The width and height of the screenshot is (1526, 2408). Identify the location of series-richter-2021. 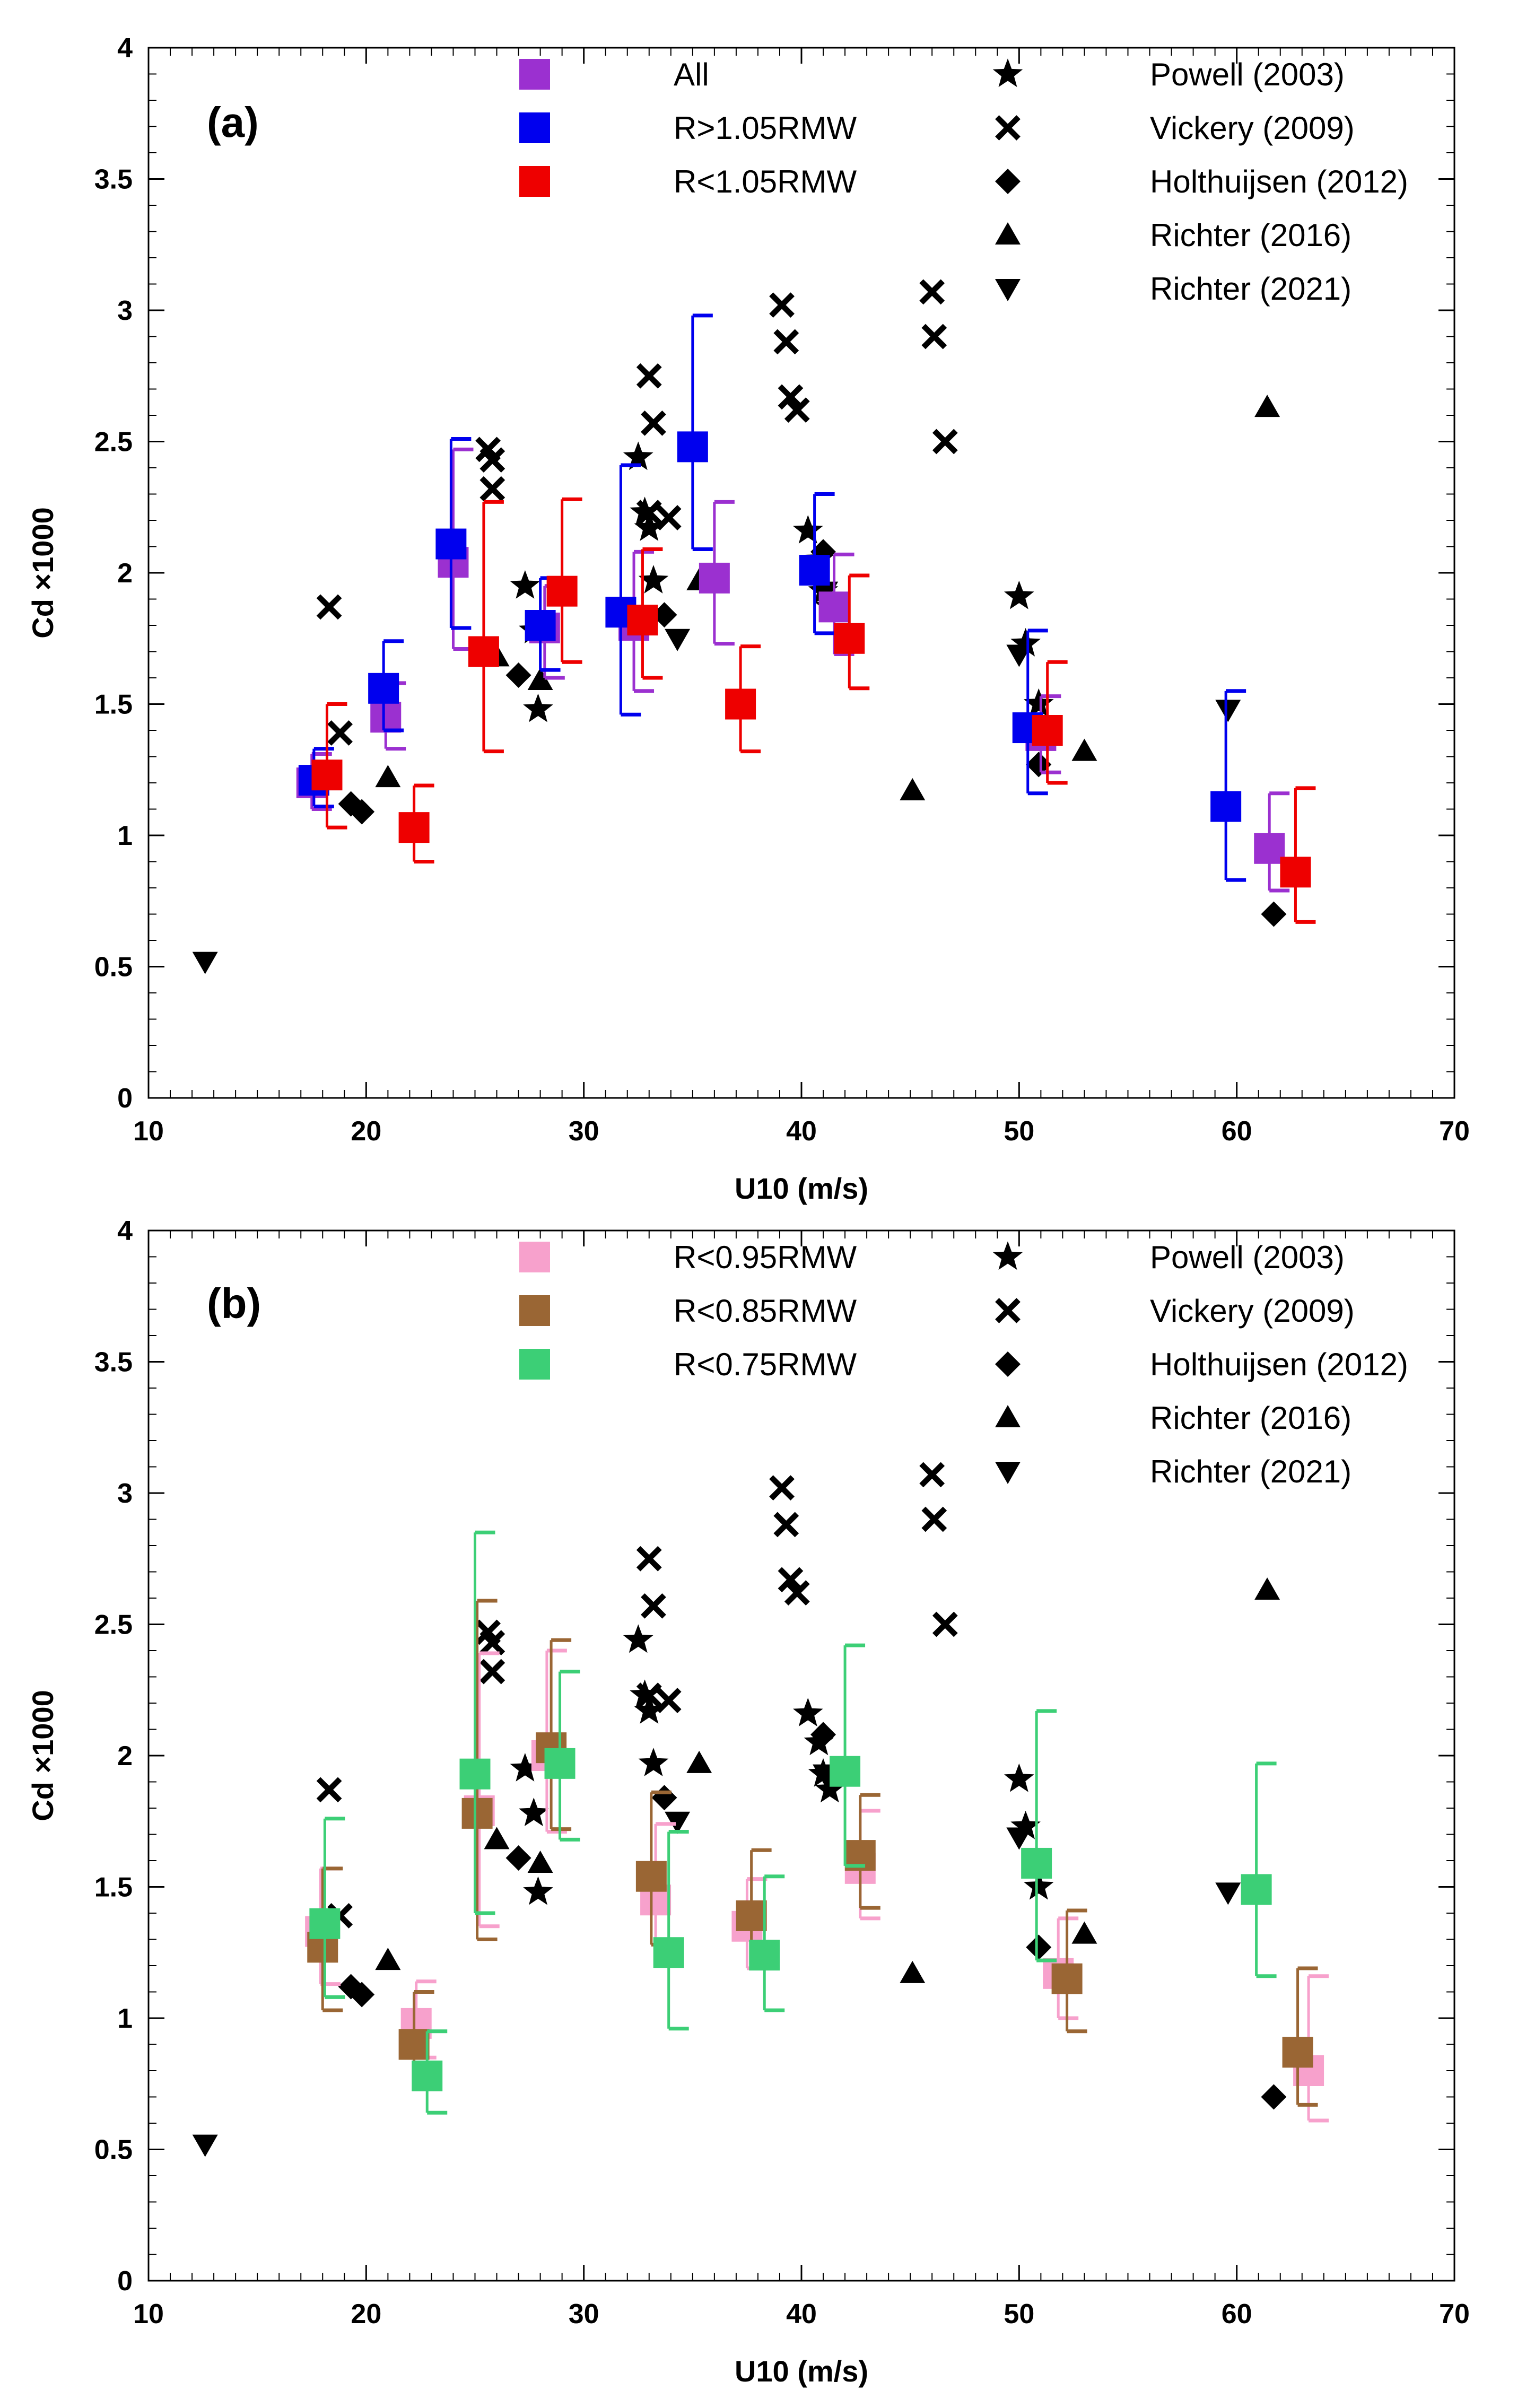
(716, 1960).